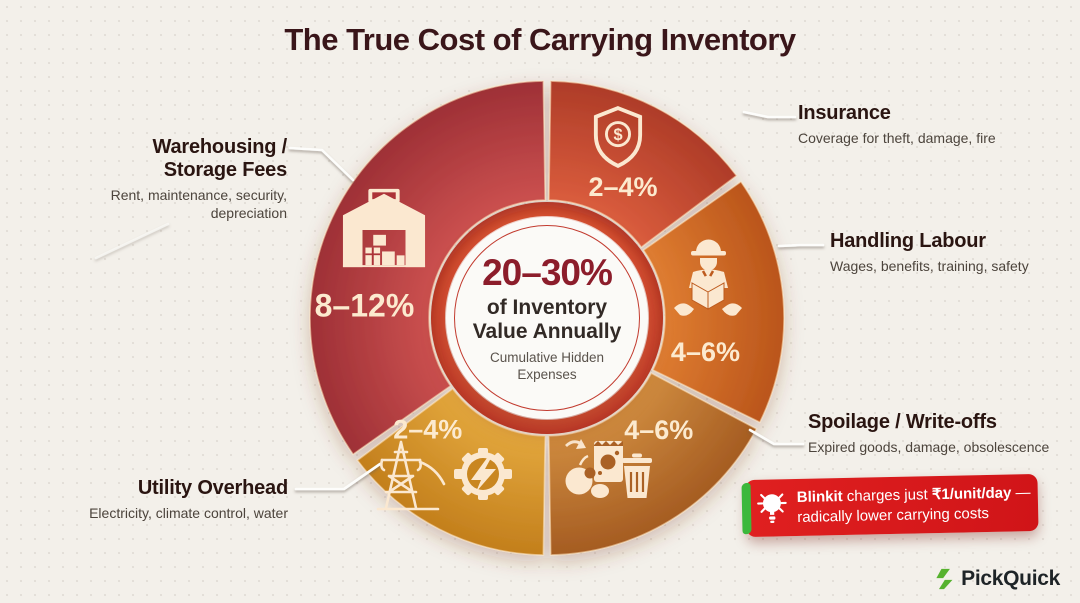  What do you see at coordinates (801, 245) in the screenshot?
I see `leader-line-handling` at bounding box center [801, 245].